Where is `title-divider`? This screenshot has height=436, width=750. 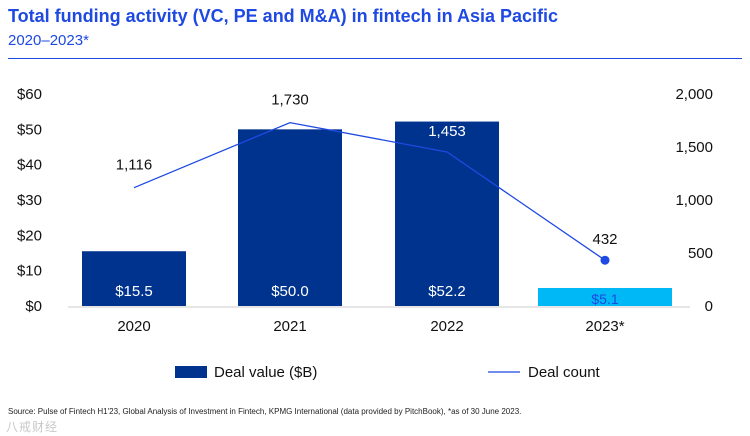
title-divider is located at coordinates (375, 58).